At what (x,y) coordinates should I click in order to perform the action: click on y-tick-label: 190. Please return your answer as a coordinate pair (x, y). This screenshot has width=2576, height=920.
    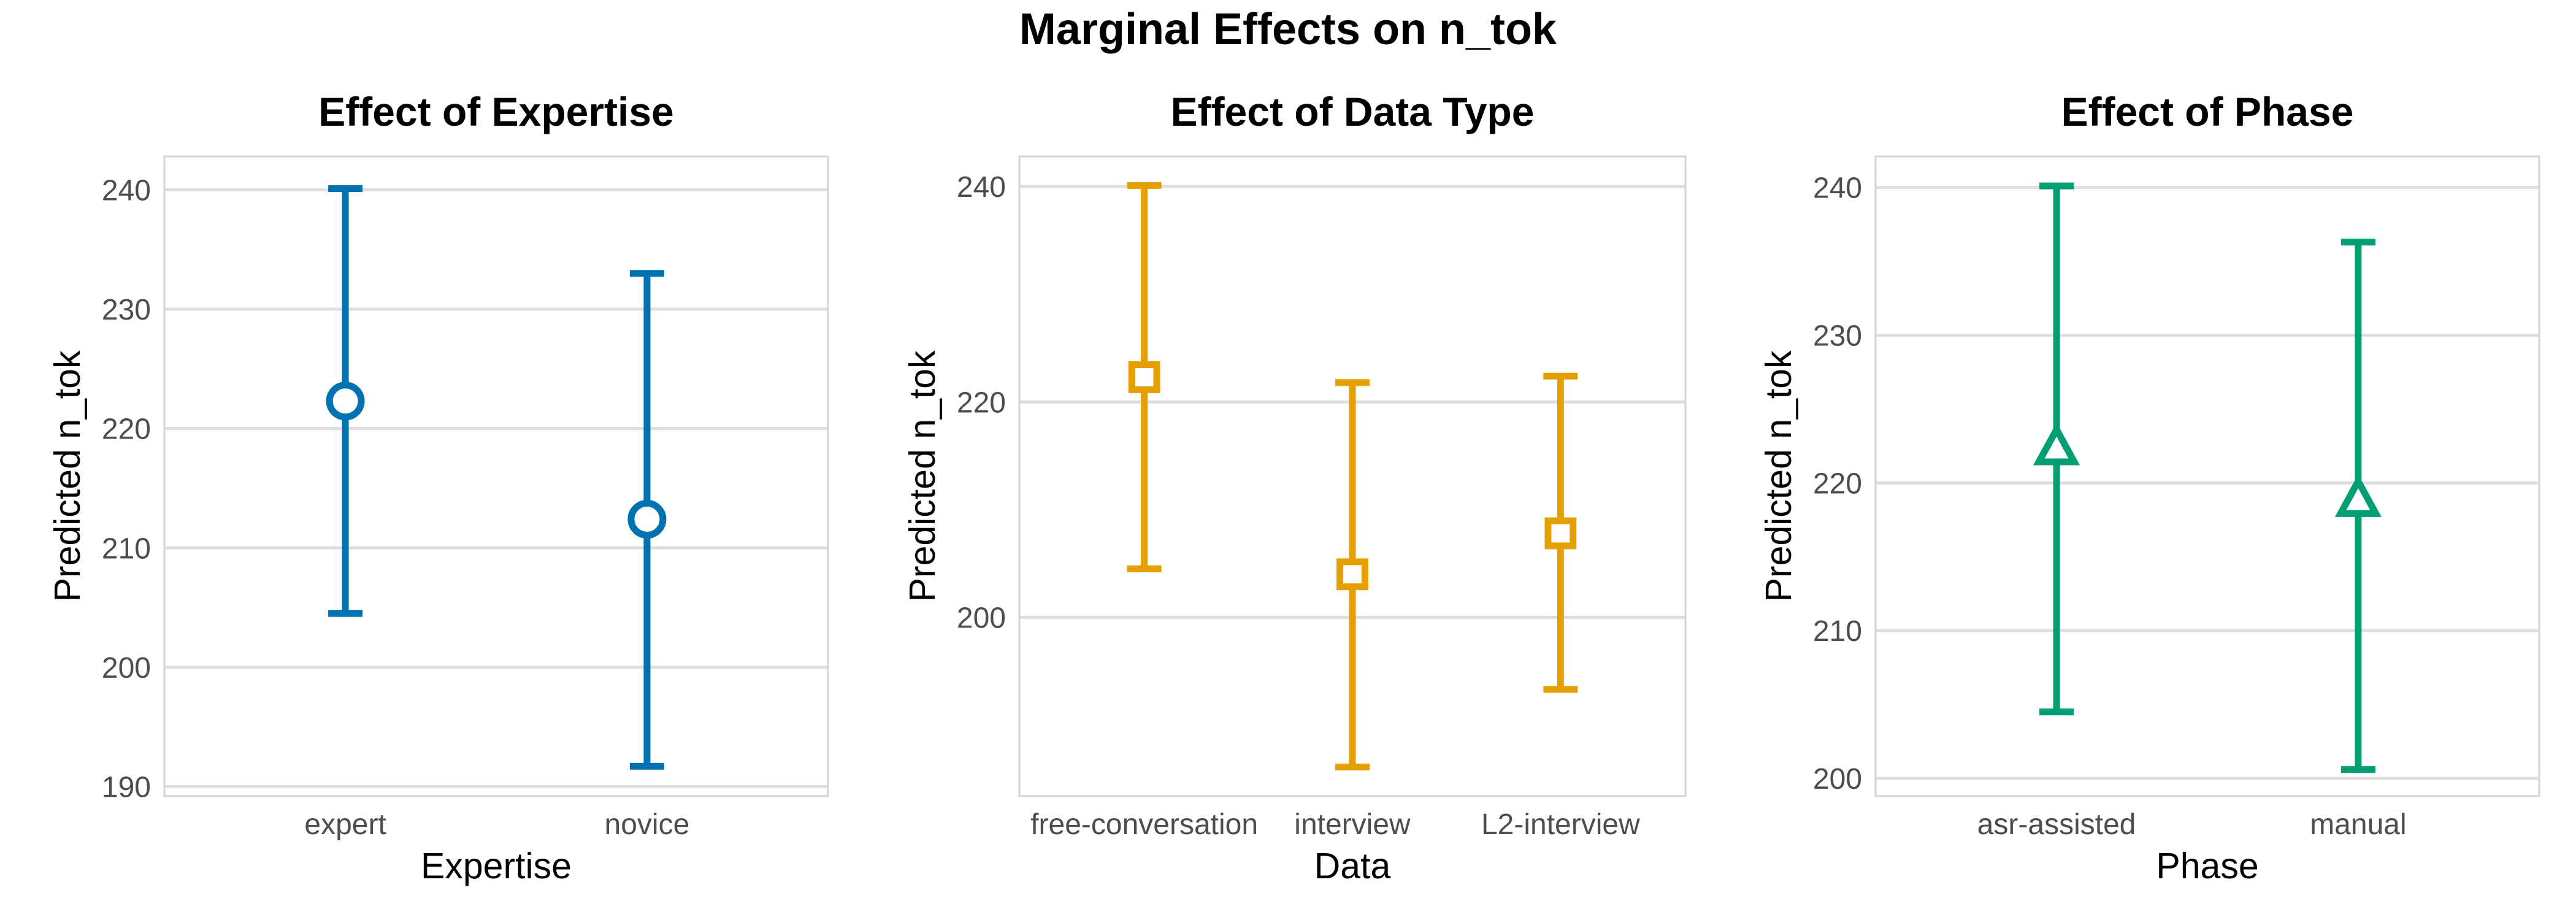
    Looking at the image, I should click on (126, 787).